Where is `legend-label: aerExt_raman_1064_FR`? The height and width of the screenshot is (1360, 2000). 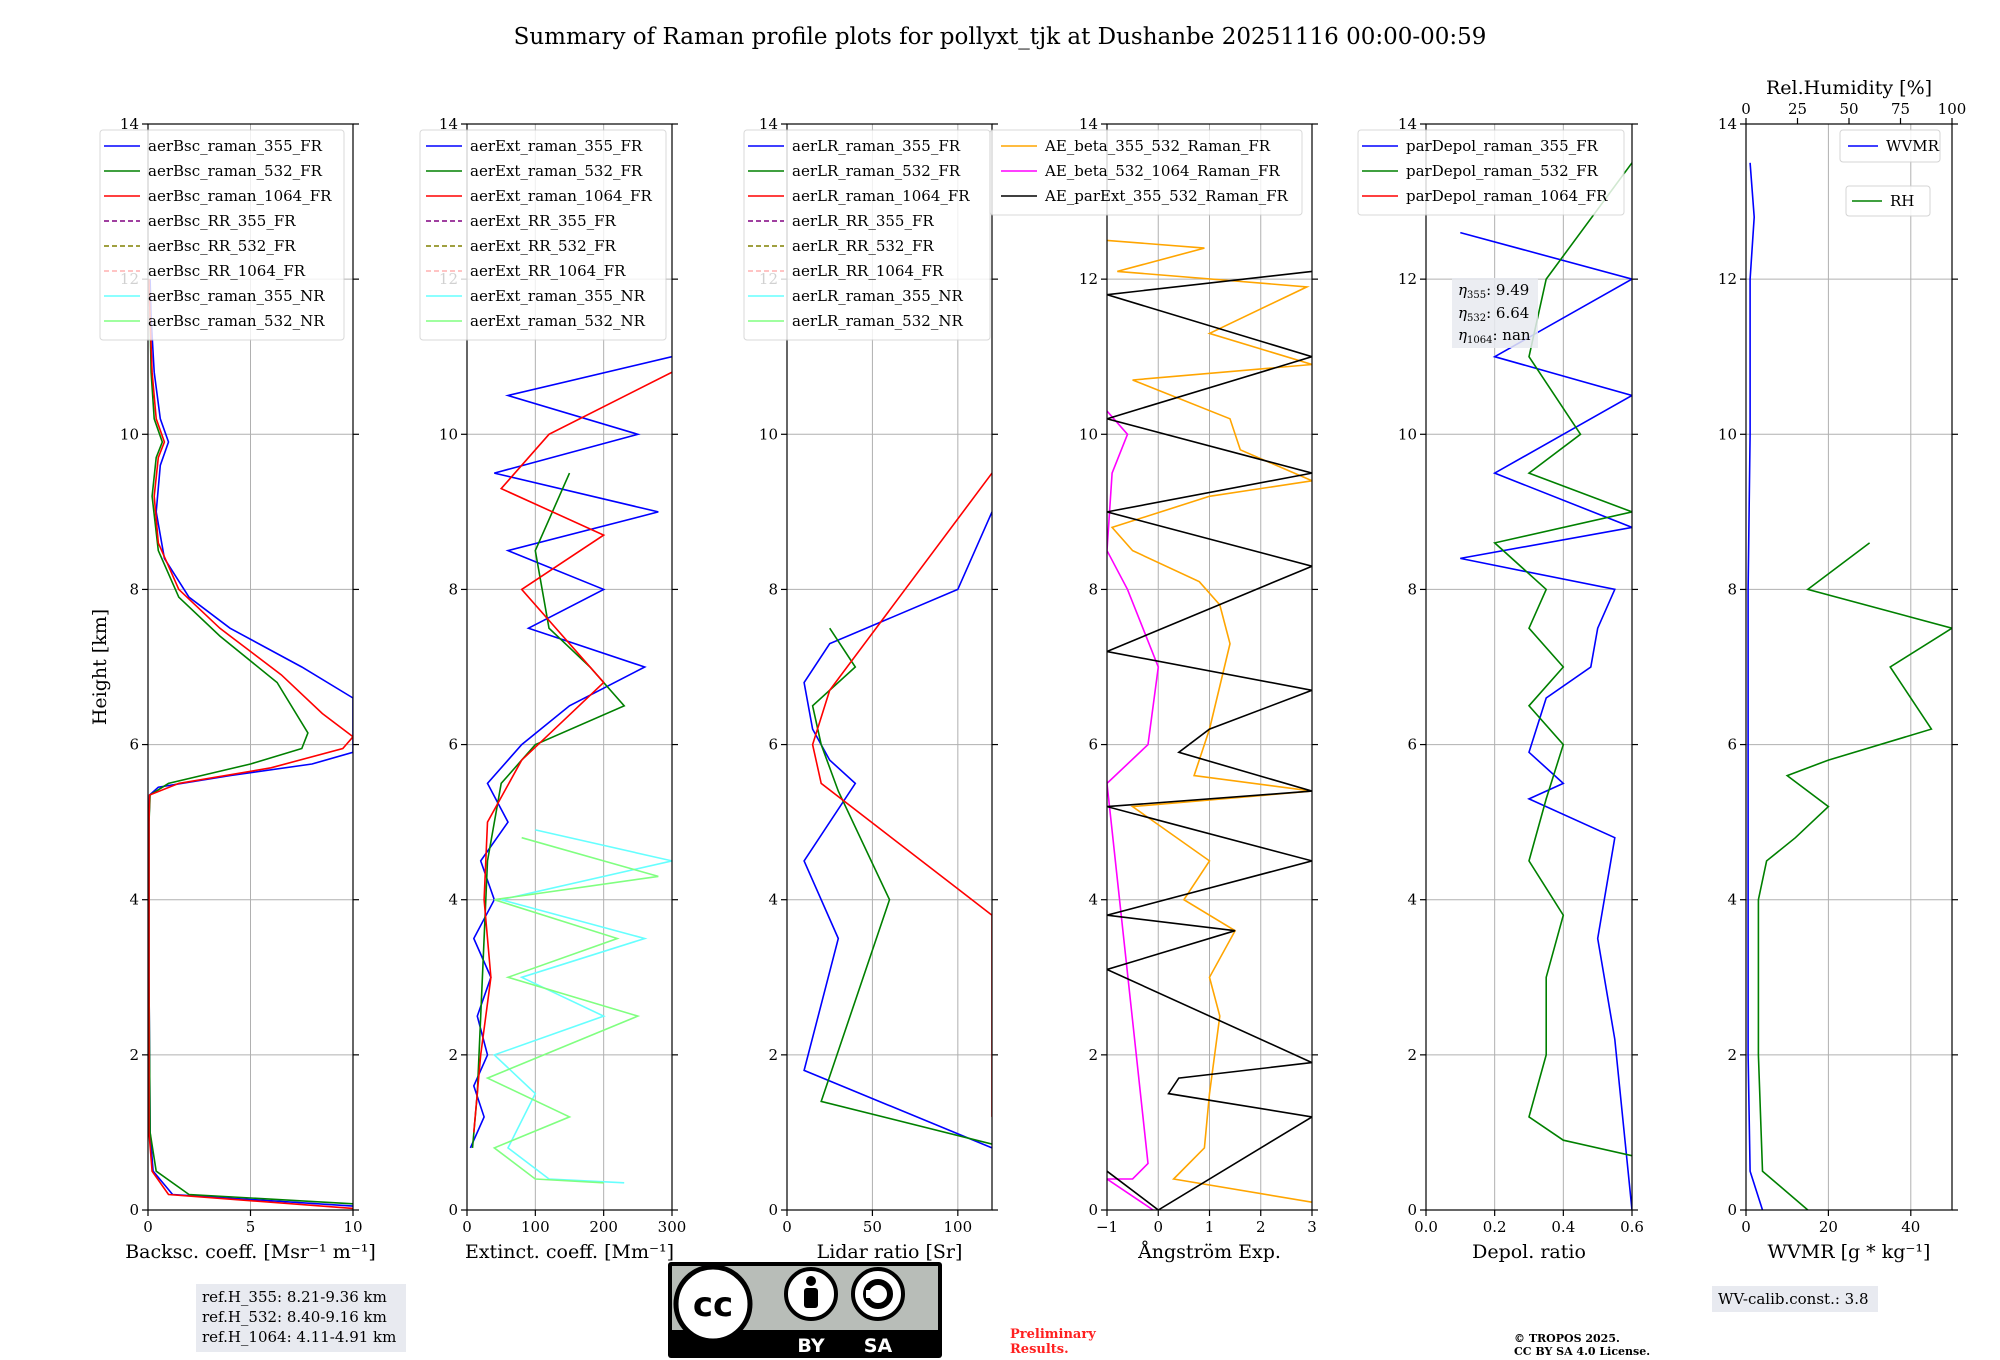 legend-label: aerExt_raman_1064_FR is located at coordinates (561, 196).